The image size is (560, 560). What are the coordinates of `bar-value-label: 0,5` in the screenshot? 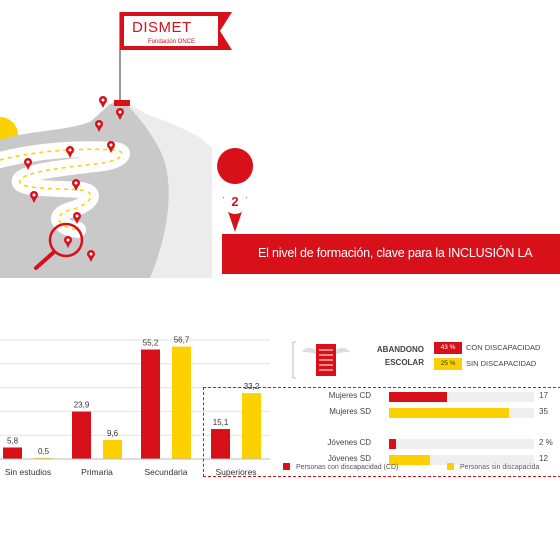 It's located at (44, 451).